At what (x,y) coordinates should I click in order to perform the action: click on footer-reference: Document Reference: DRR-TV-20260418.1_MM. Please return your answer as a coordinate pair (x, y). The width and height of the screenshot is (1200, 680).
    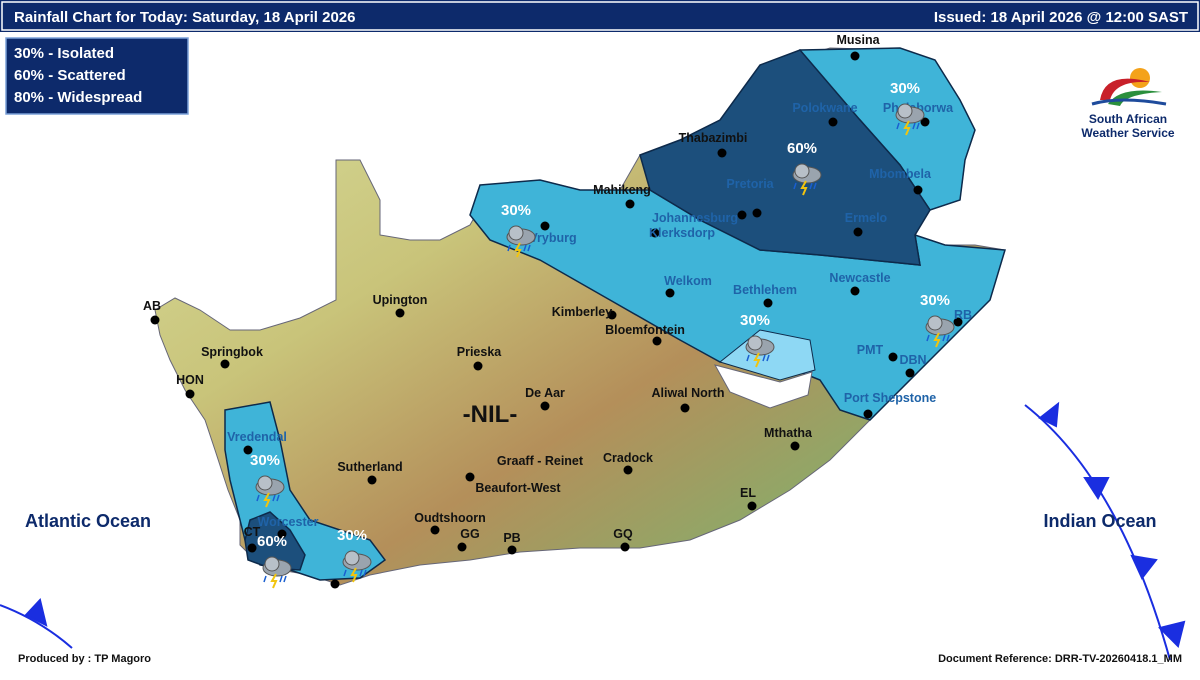
    Looking at the image, I should click on (1060, 659).